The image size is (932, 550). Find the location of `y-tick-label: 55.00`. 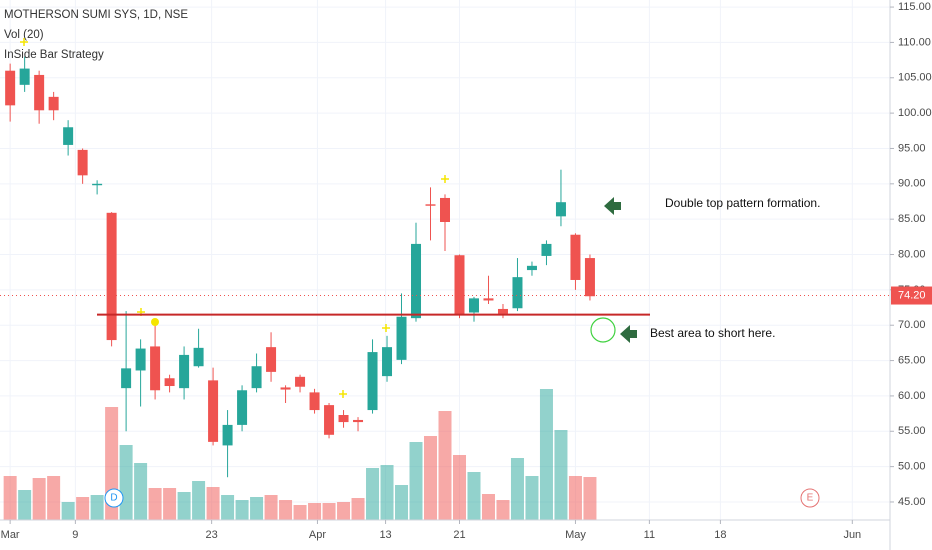

y-tick-label: 55.00 is located at coordinates (912, 431).